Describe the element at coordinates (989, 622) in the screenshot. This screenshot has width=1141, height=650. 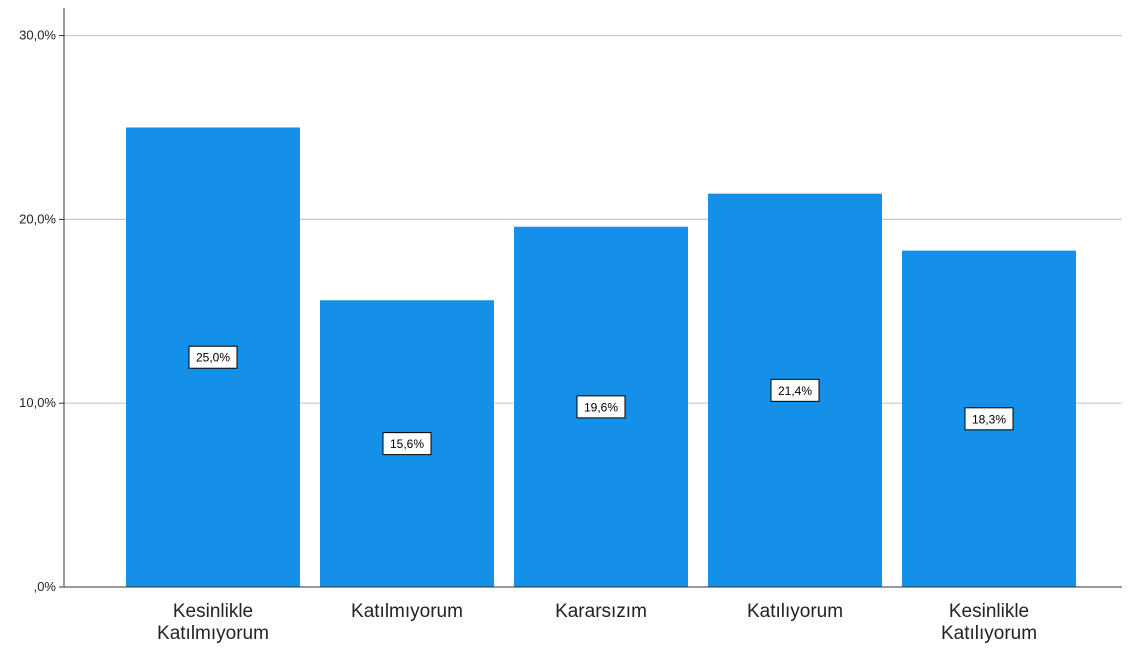
I see `x-category-label: Kesinlikle Katılıyorum` at that location.